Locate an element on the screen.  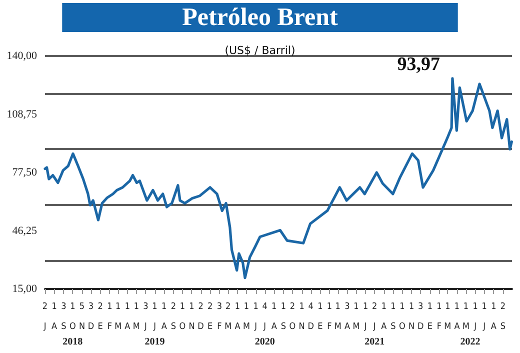
x2-tick-label: 2020 is located at coordinates (264, 342).